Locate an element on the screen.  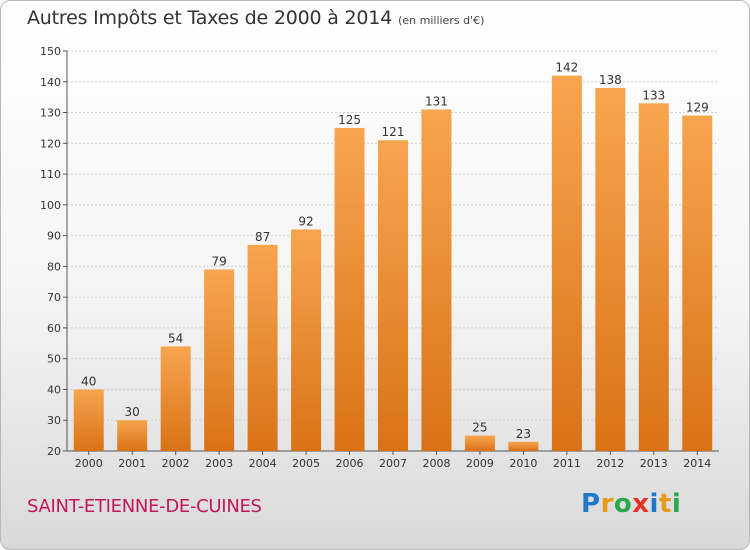
bar-value-label: 25 is located at coordinates (479, 428).